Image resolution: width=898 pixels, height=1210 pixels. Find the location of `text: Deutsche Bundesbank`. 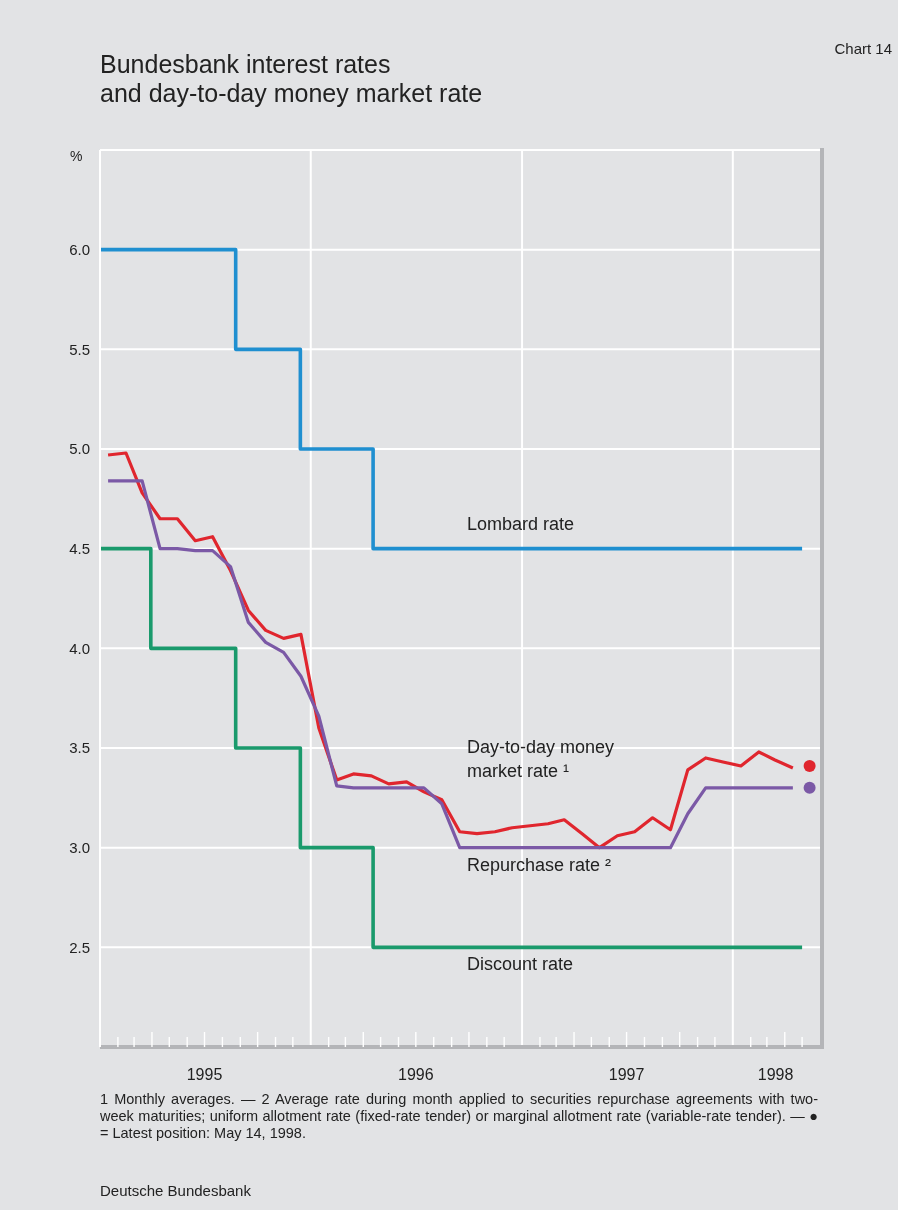

text: Deutsche Bundesbank is located at coordinates (175, 1190).